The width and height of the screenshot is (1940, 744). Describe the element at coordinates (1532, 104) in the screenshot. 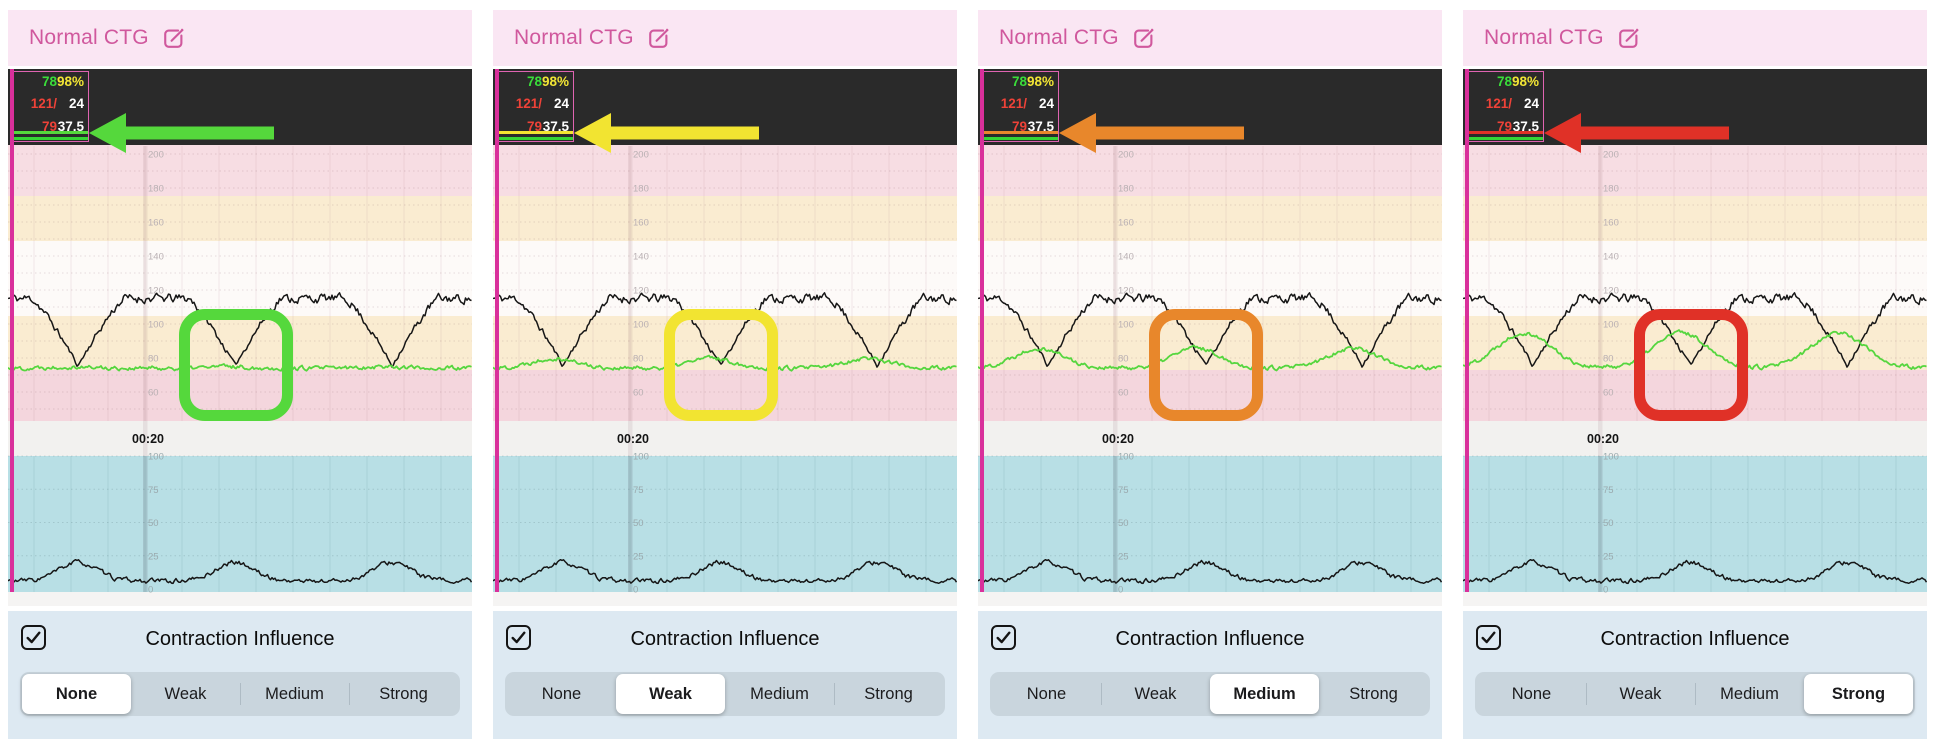

I see `resp-rate-value: 24` at that location.